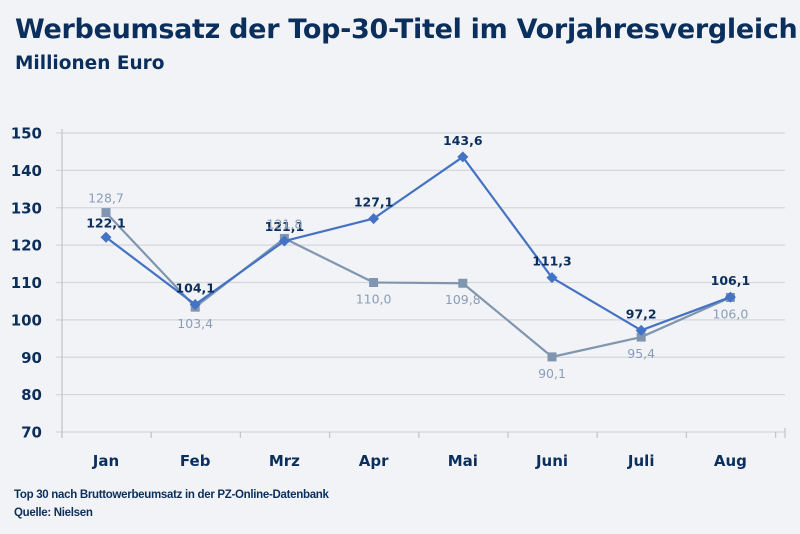 Image resolution: width=800 pixels, height=534 pixels. I want to click on x-tick-label: Mrz, so click(284, 461).